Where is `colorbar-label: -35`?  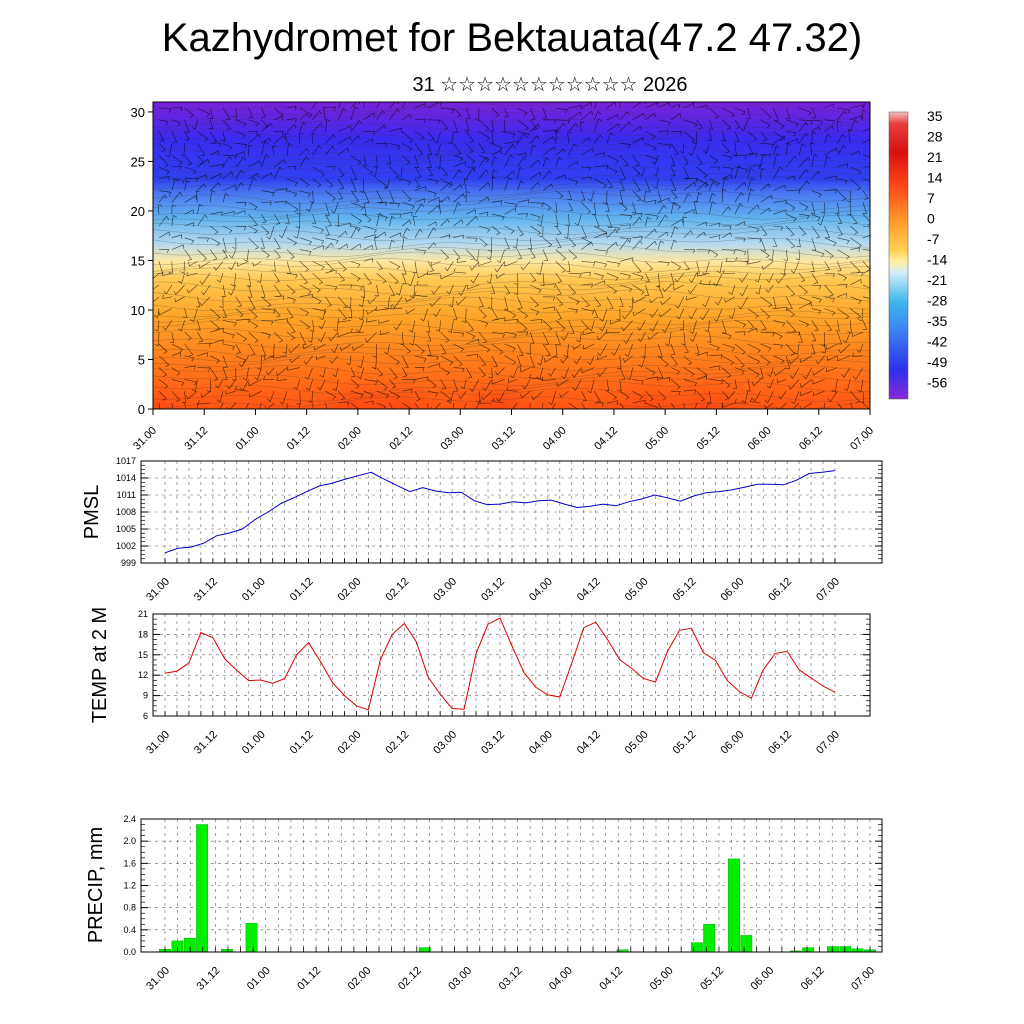
colorbar-label: -35 is located at coordinates (937, 321).